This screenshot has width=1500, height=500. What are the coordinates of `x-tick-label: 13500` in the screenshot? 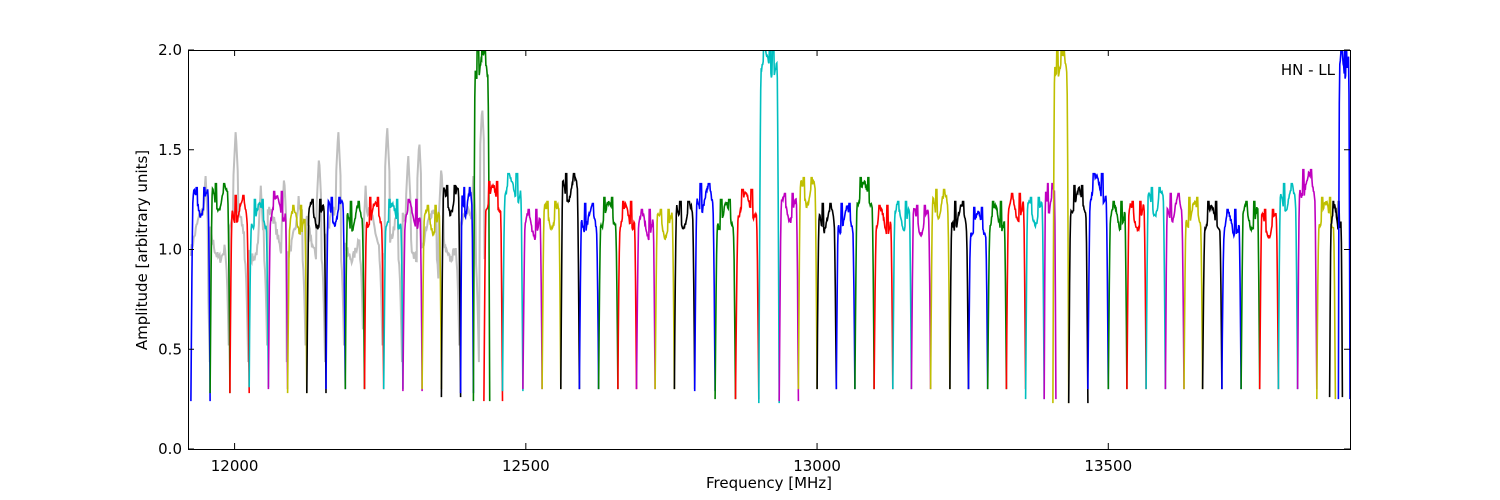 It's located at (1108, 466).